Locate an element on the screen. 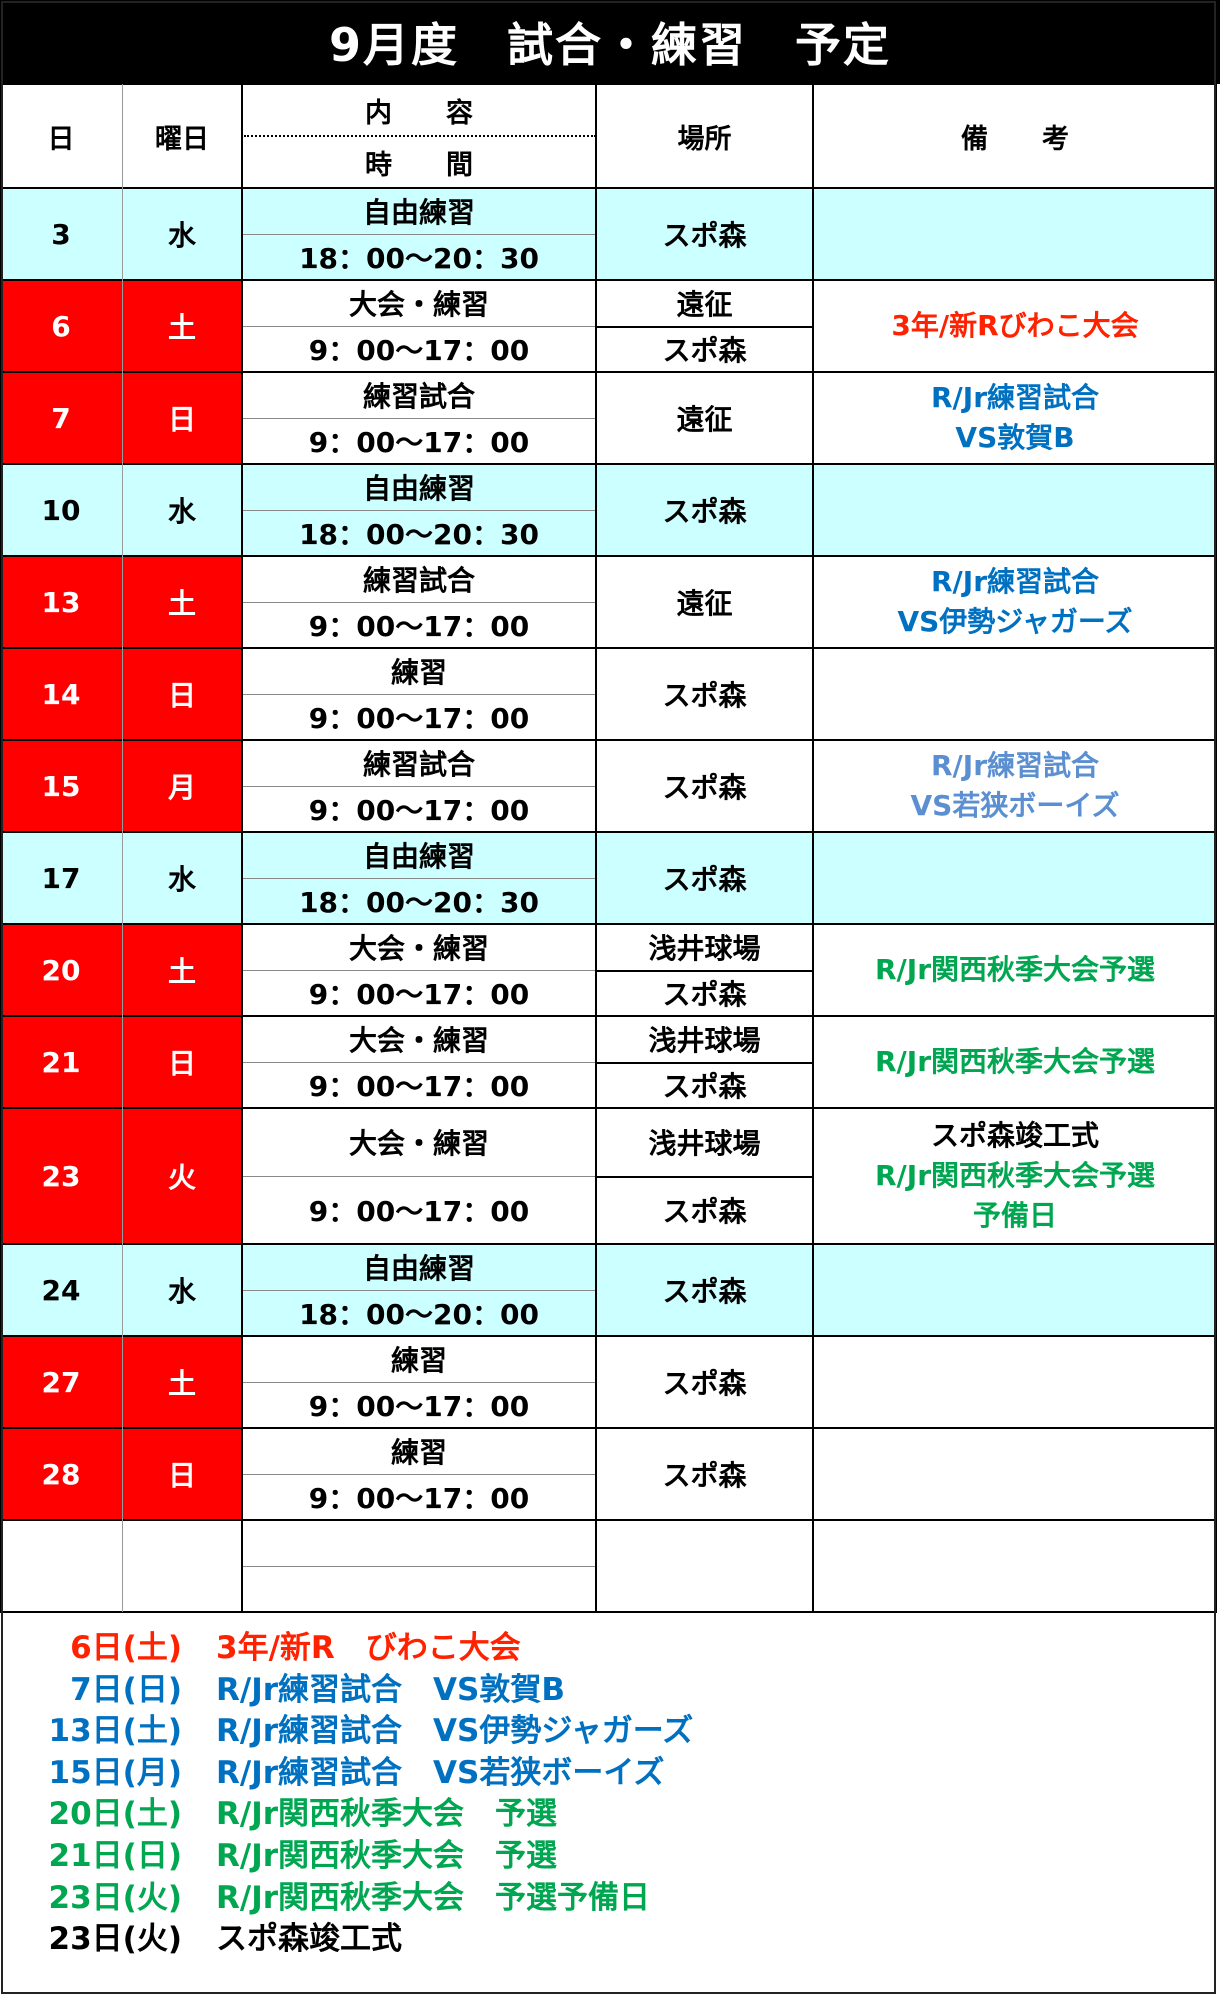 The width and height of the screenshot is (1220, 2000). header-content: 内 容 is located at coordinates (419, 113).